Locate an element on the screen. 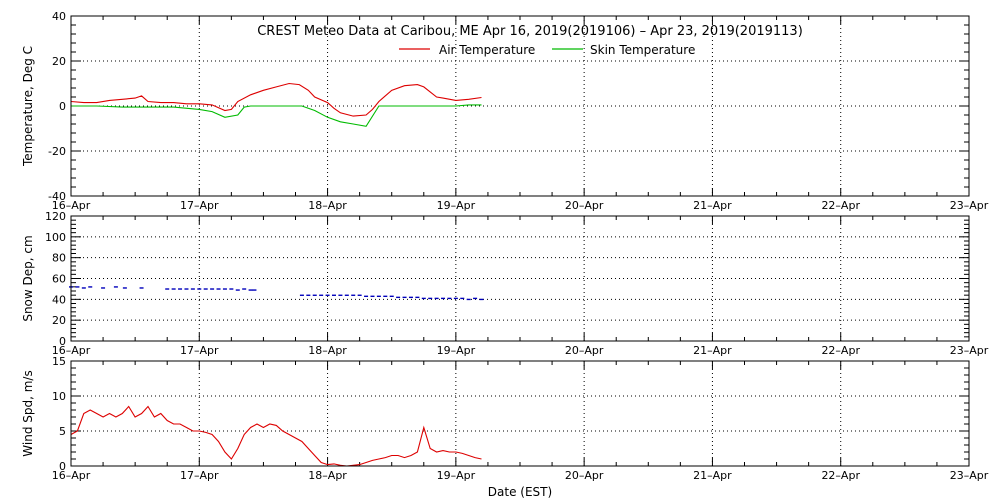 The height and width of the screenshot is (500, 1000). y-axis-label: Temperature, Deg C is located at coordinates (28, 106).